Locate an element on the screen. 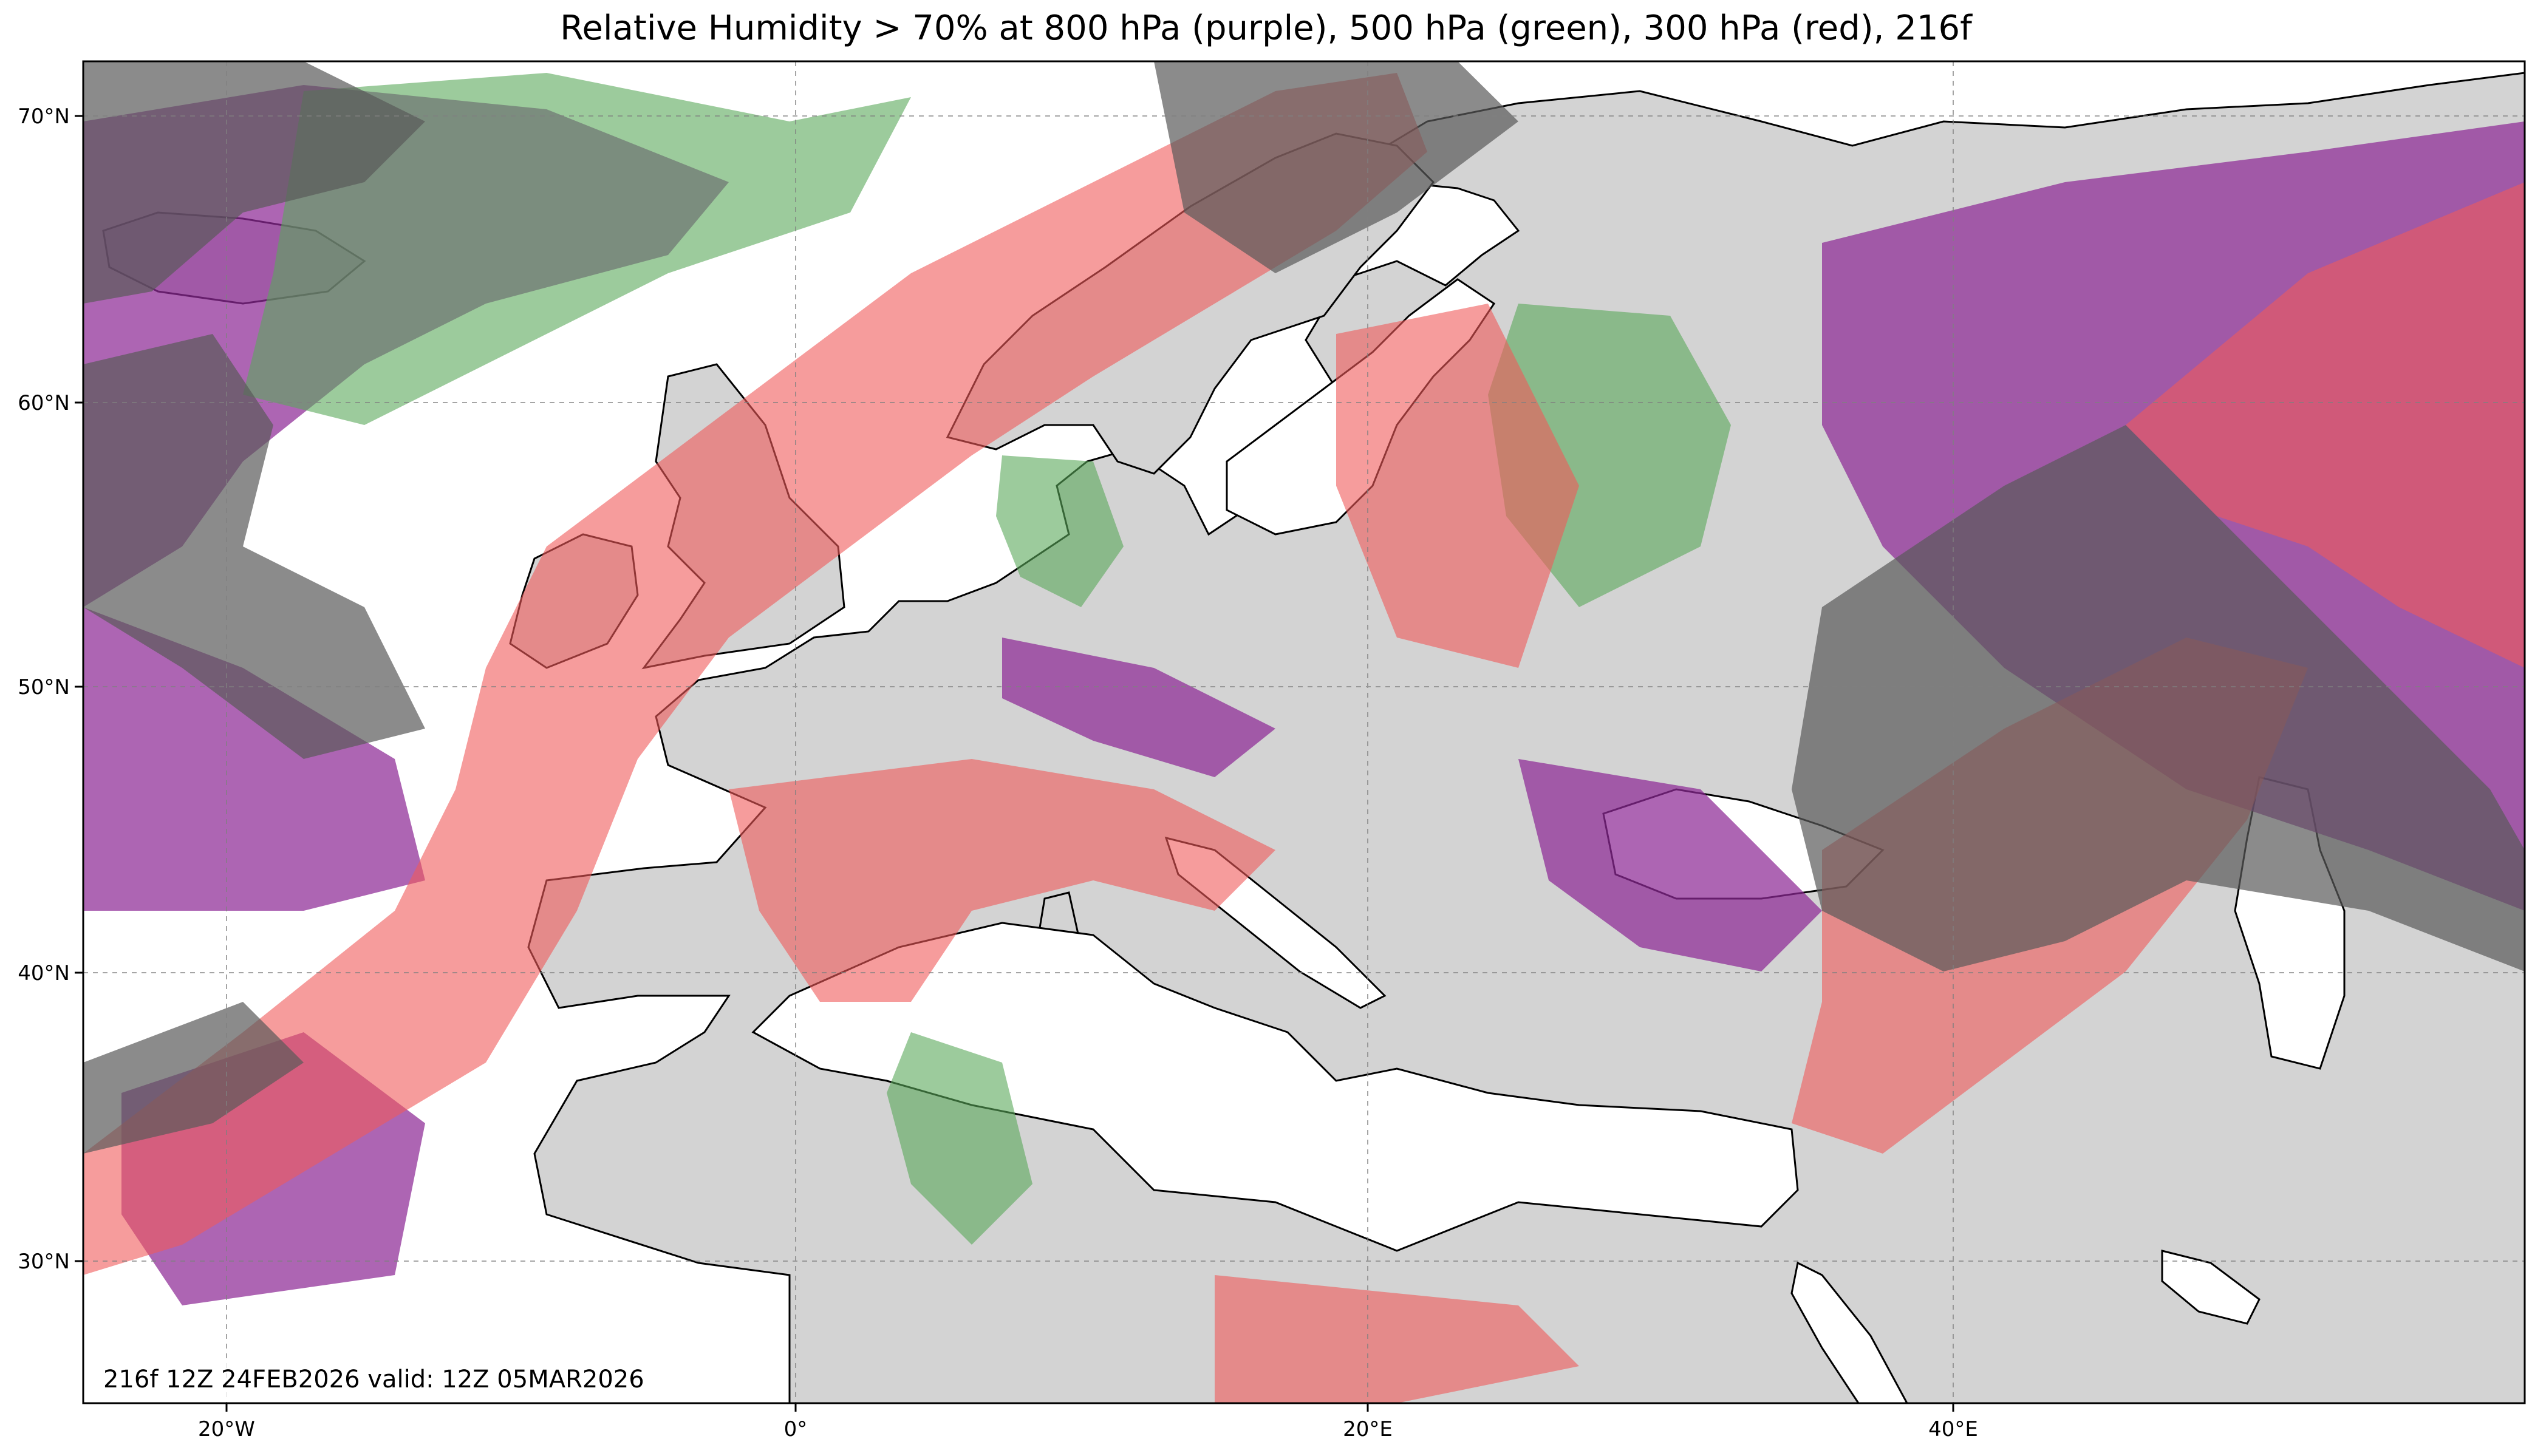  overlap-atlantic-mid is located at coordinates (254, 546).